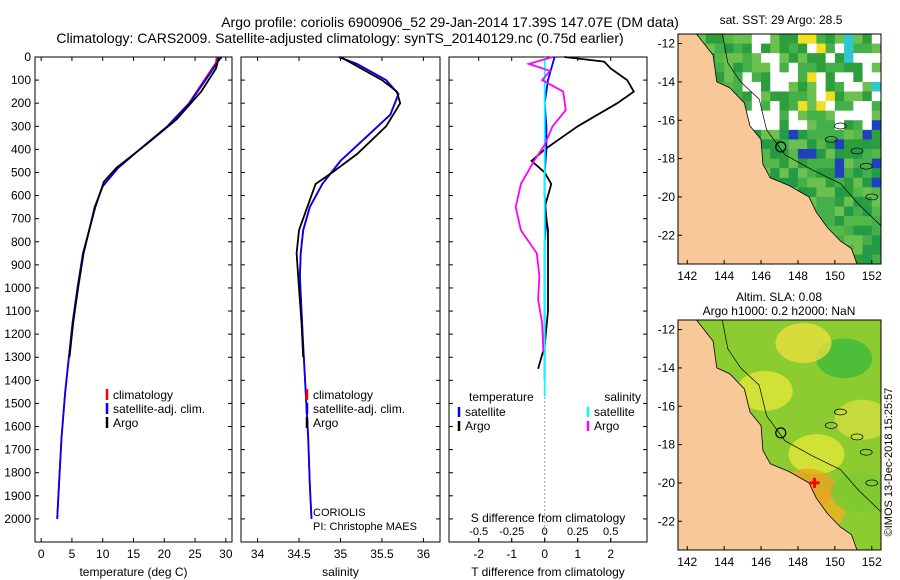 This screenshot has height=580, width=900. Describe the element at coordinates (165, 554) in the screenshot. I see `x-tick-label: 20` at that location.